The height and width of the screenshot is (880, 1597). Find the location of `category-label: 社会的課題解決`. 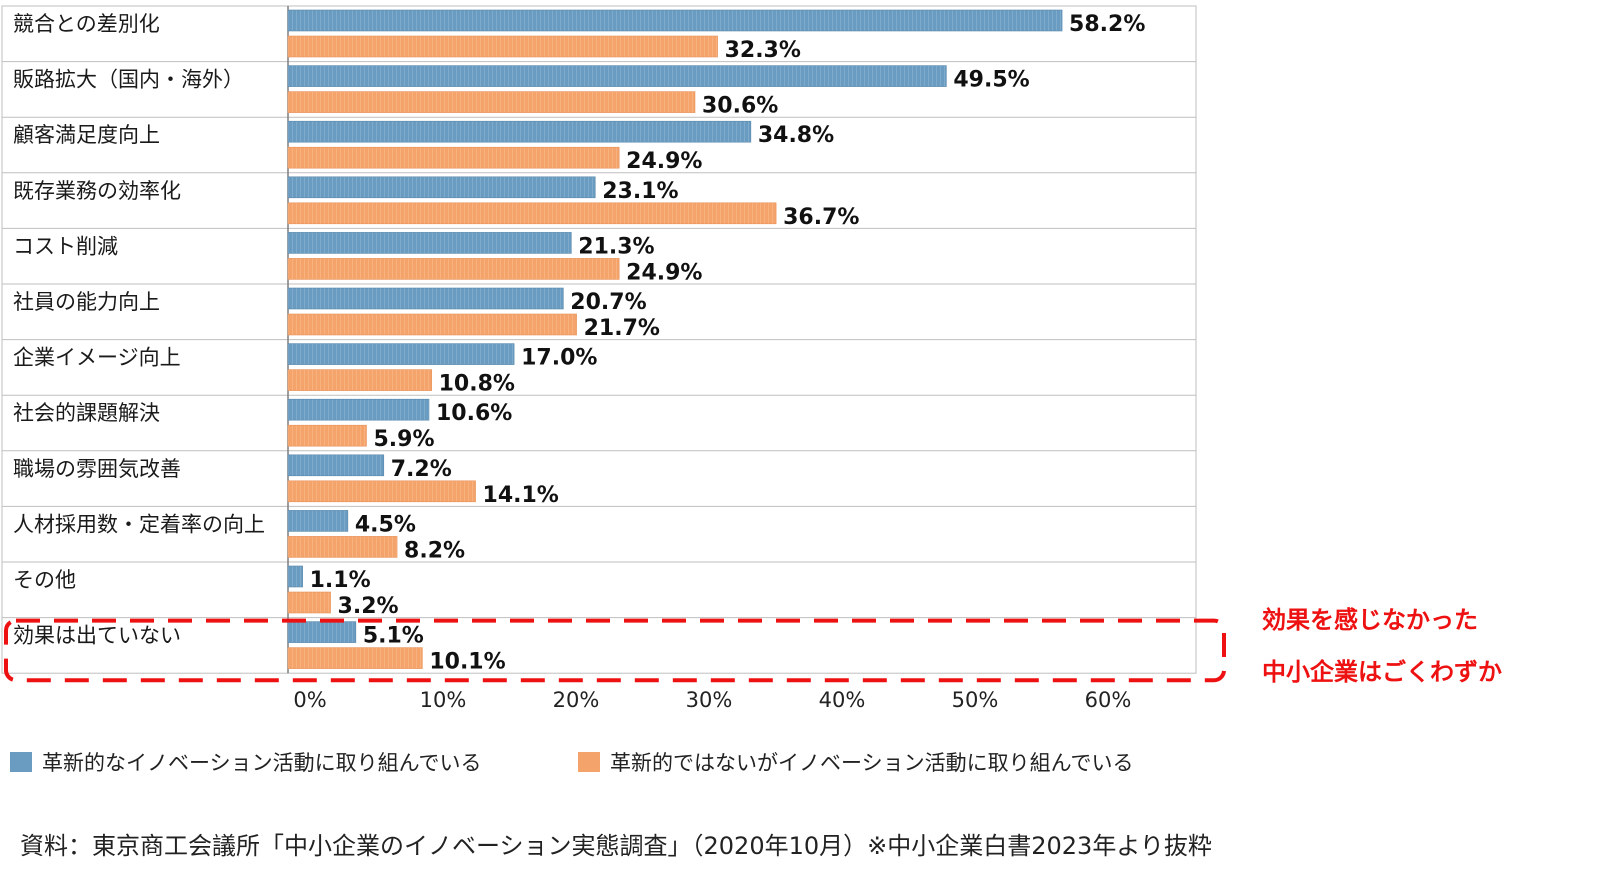

category-label: 社会的課題解決 is located at coordinates (86, 413).